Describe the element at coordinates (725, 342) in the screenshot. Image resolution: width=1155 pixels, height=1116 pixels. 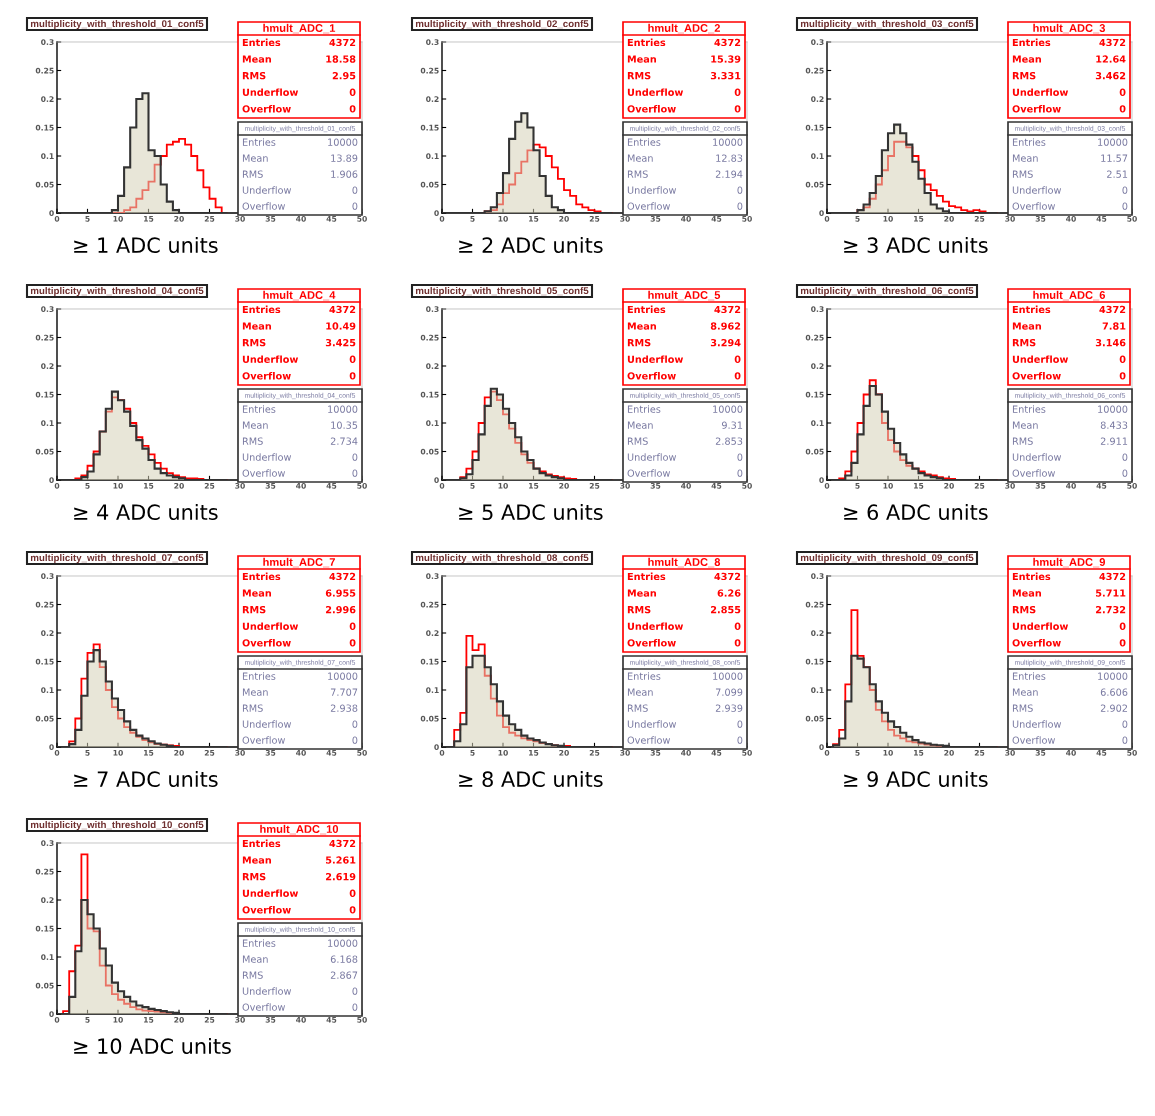
I see `annotation: 3.294` at that location.